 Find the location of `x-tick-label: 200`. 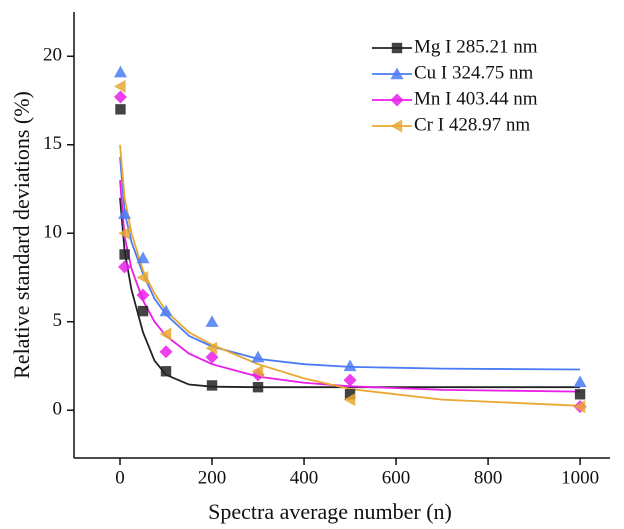

x-tick-label: 200 is located at coordinates (212, 477).